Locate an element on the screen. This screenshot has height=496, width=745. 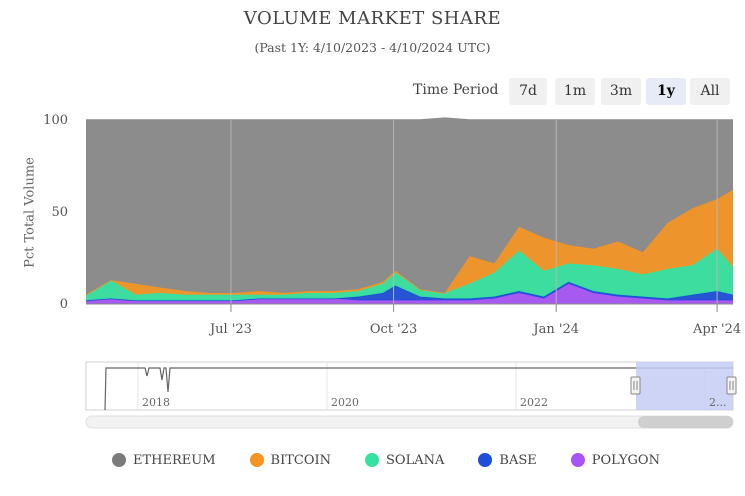
navigator-left-handle is located at coordinates (635, 385).